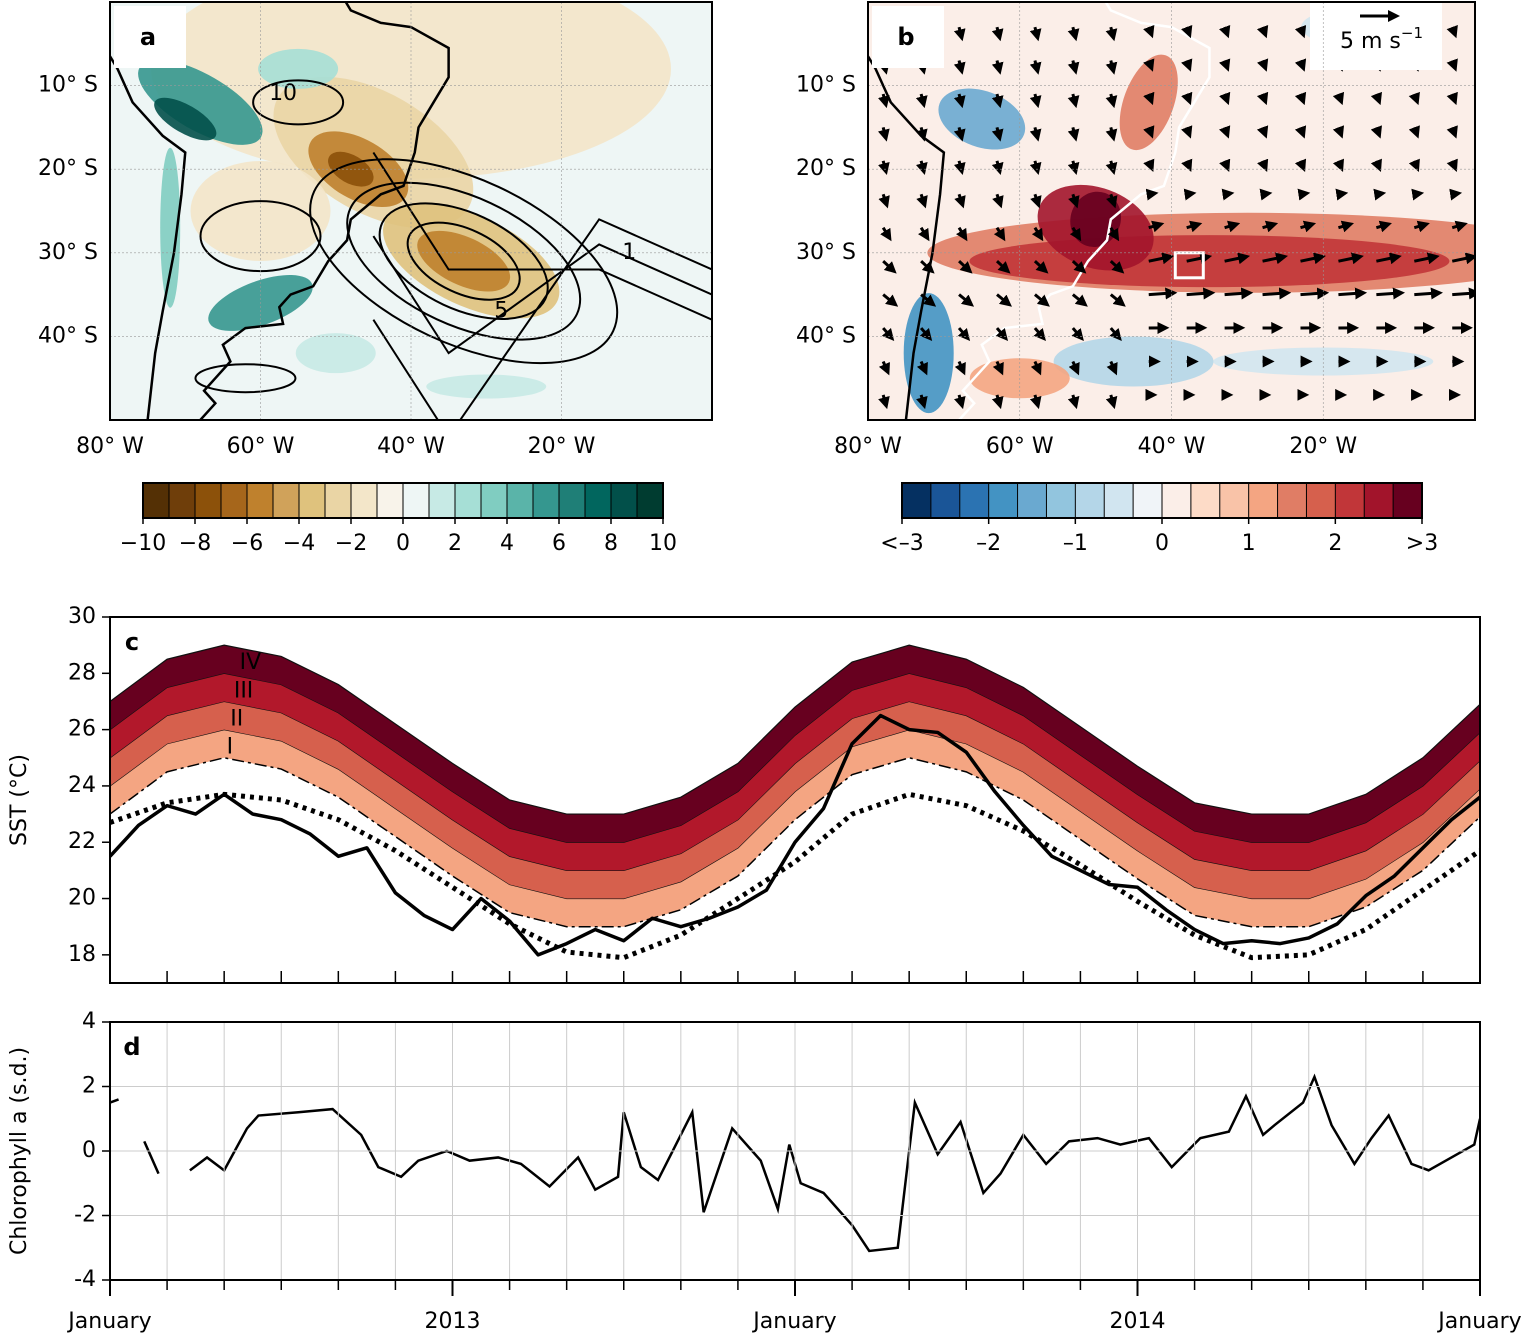  What do you see at coordinates (243, 690) in the screenshot?
I see `band-label: III` at bounding box center [243, 690].